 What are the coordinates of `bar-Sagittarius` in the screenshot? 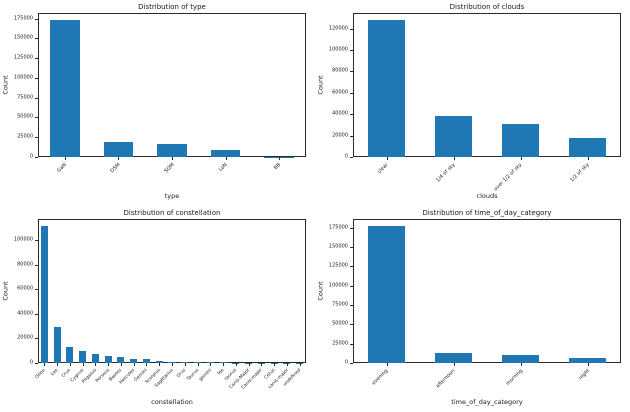 It's located at (172, 362).